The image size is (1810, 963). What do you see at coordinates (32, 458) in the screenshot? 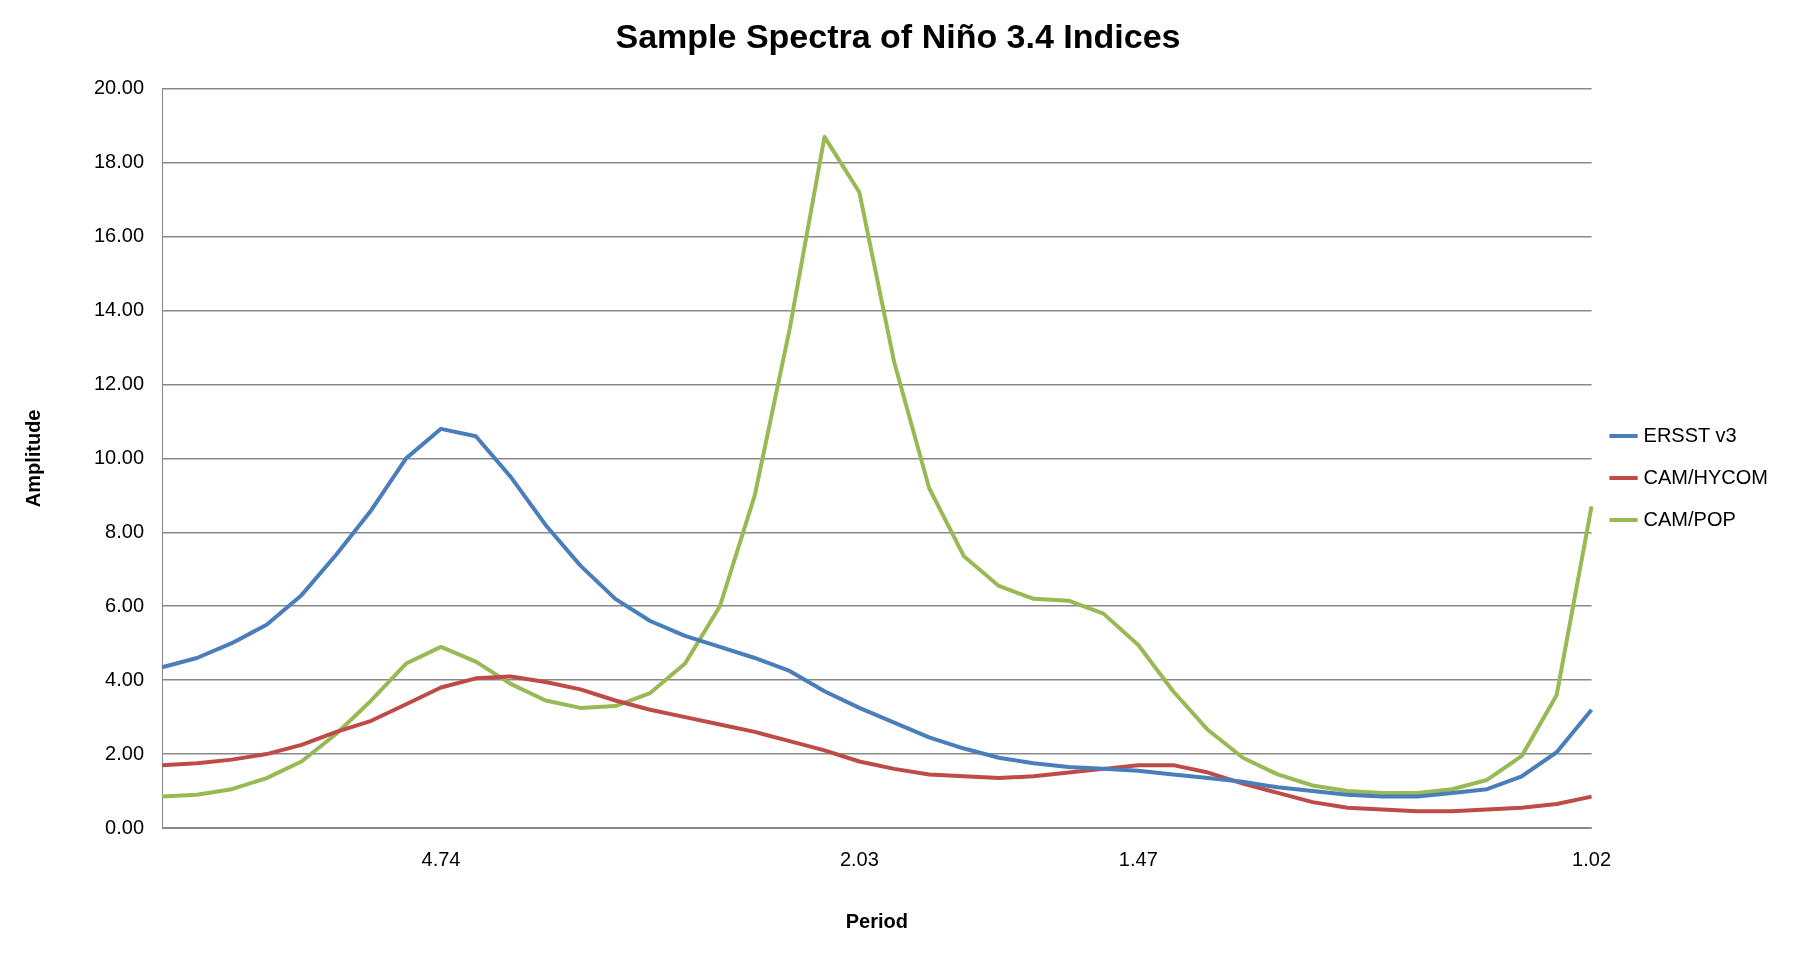
I see `y-axis-title: Amplitude` at bounding box center [32, 458].